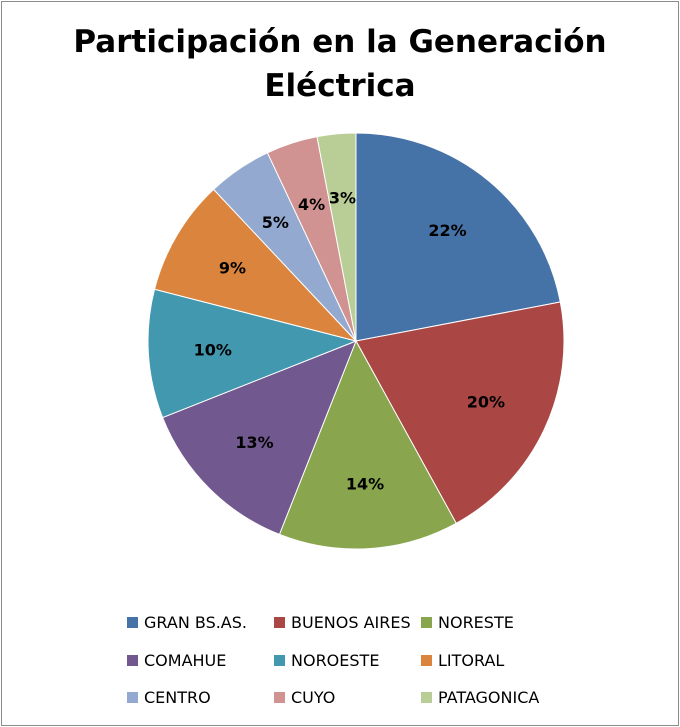  I want to click on pie-slice-buenos-aires, so click(460, 412).